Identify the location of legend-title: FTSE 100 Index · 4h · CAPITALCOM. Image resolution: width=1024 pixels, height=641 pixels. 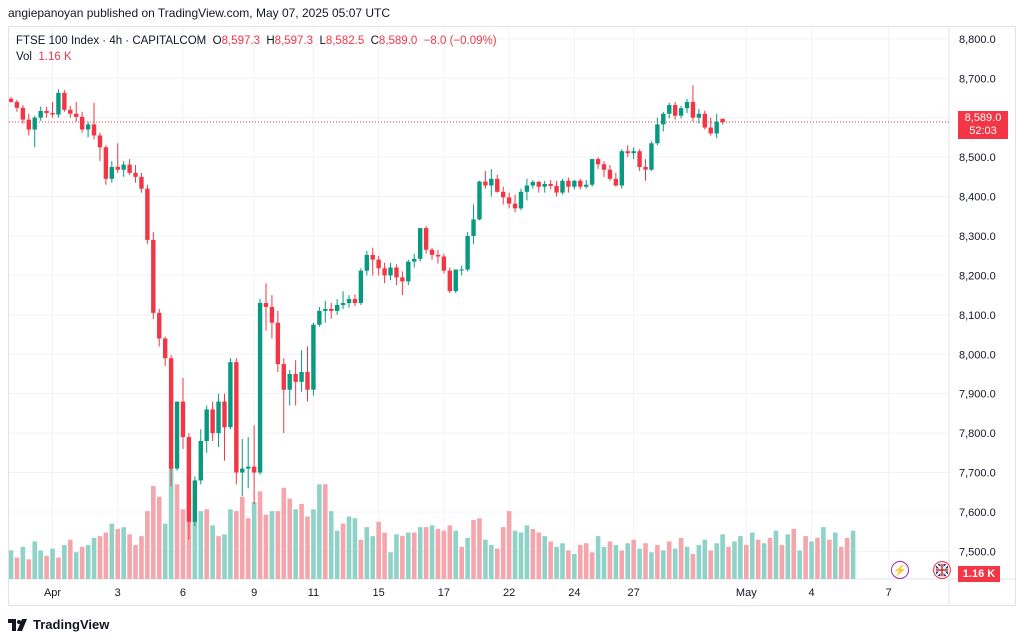
(111, 41).